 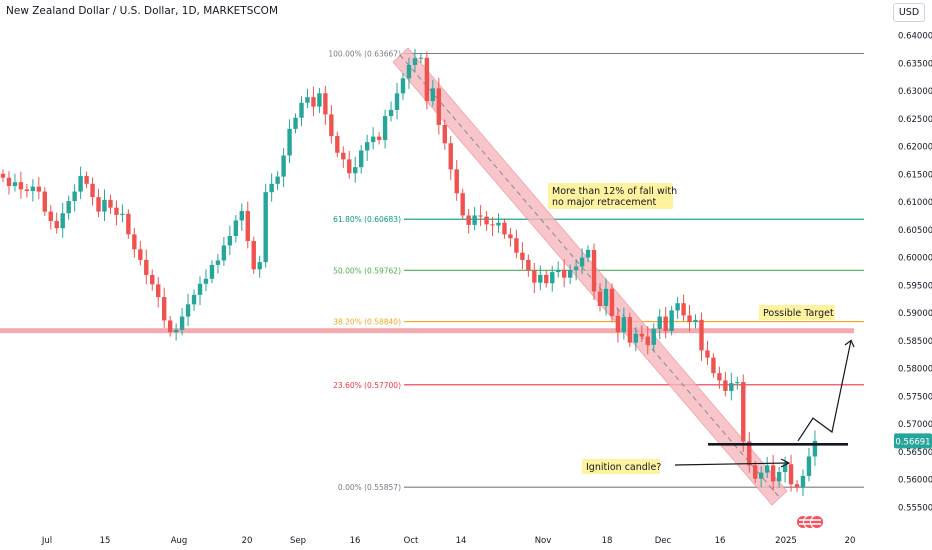 I want to click on x-tick-label: 16, so click(x=355, y=541).